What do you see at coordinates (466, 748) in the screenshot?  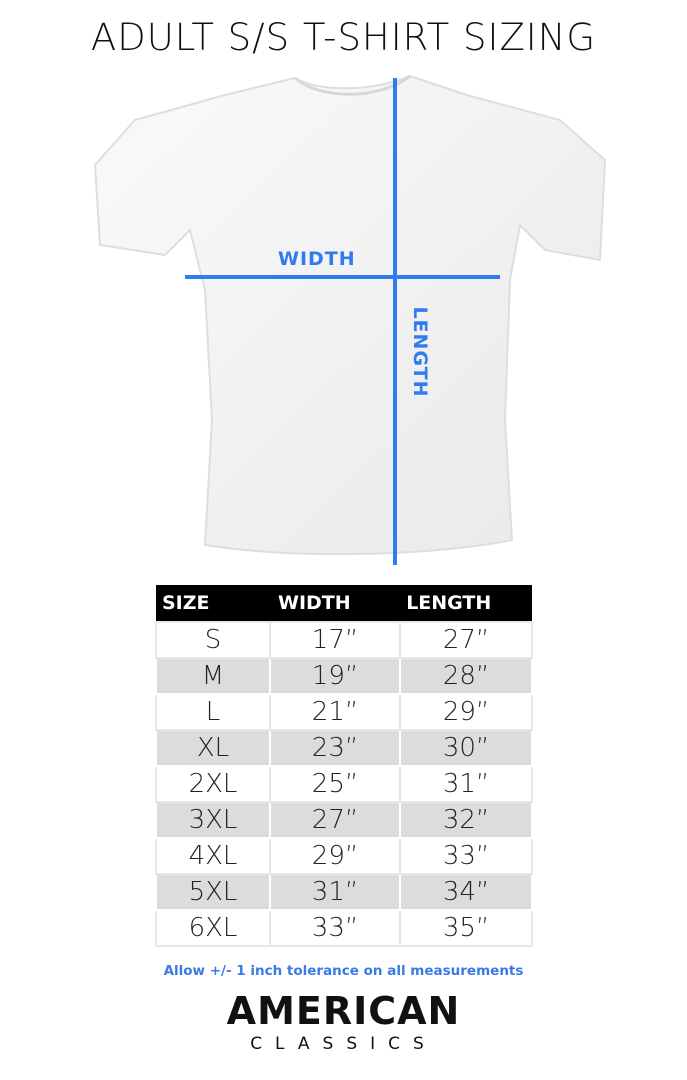 I see `length-cell: 30”` at bounding box center [466, 748].